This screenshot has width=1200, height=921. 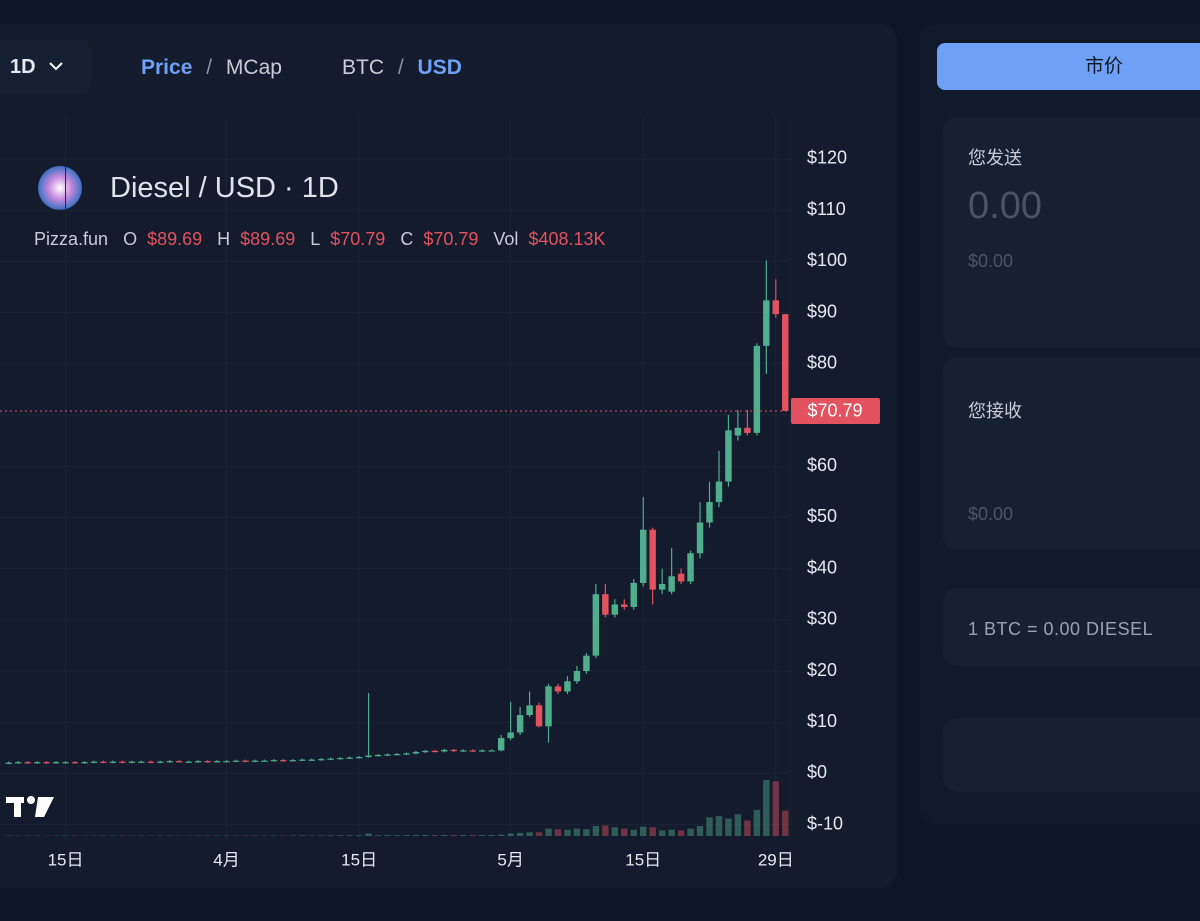 I want to click on metric-toggle: Price / MCap, so click(x=211, y=68).